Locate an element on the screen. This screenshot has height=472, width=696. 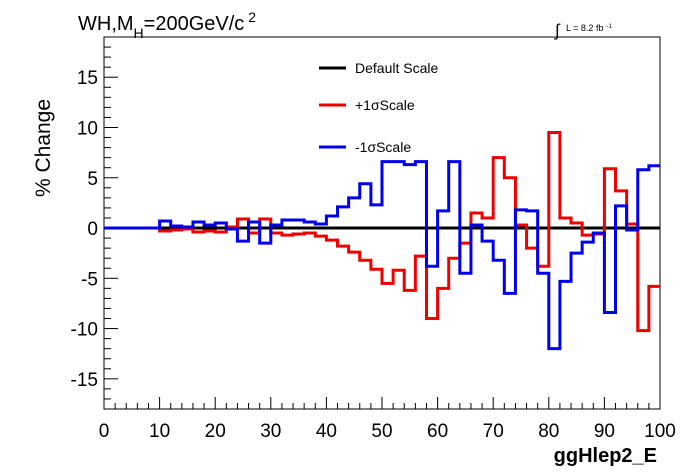
legend-entry: Default Scale is located at coordinates (396, 68).